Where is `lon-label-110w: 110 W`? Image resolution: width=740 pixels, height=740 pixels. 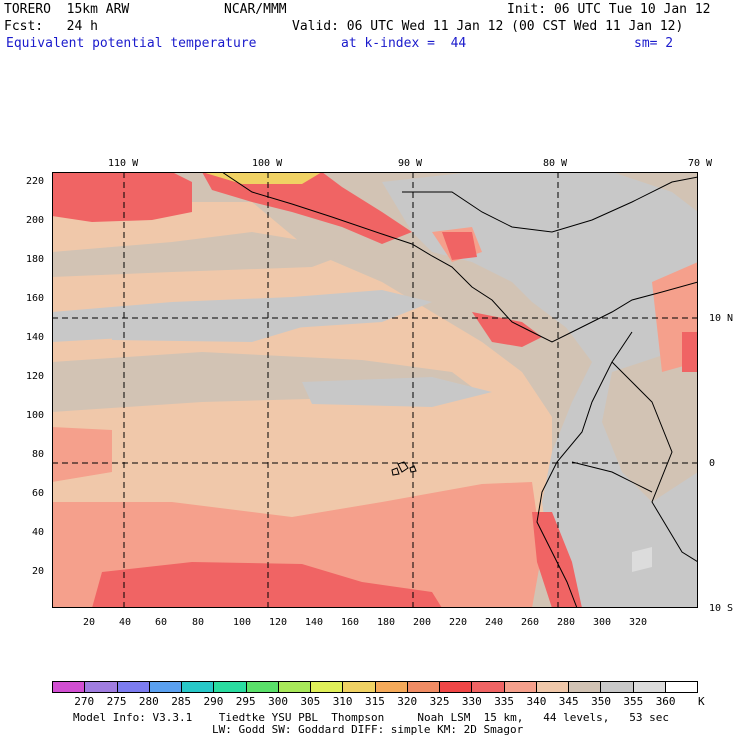 lon-label-110w: 110 W is located at coordinates (123, 163).